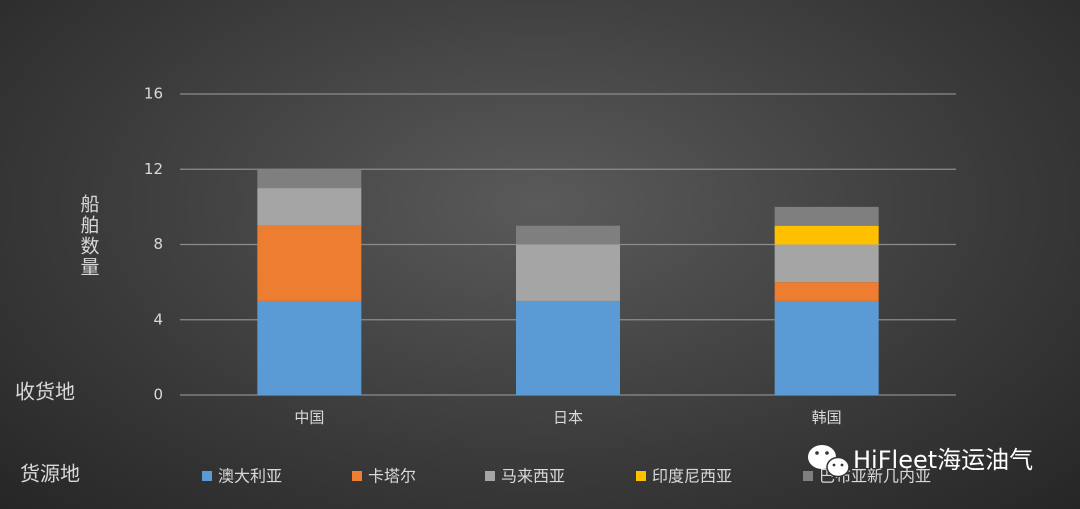 The width and height of the screenshot is (1080, 509). What do you see at coordinates (158, 244) in the screenshot?
I see `y-tick-label: 8` at bounding box center [158, 244].